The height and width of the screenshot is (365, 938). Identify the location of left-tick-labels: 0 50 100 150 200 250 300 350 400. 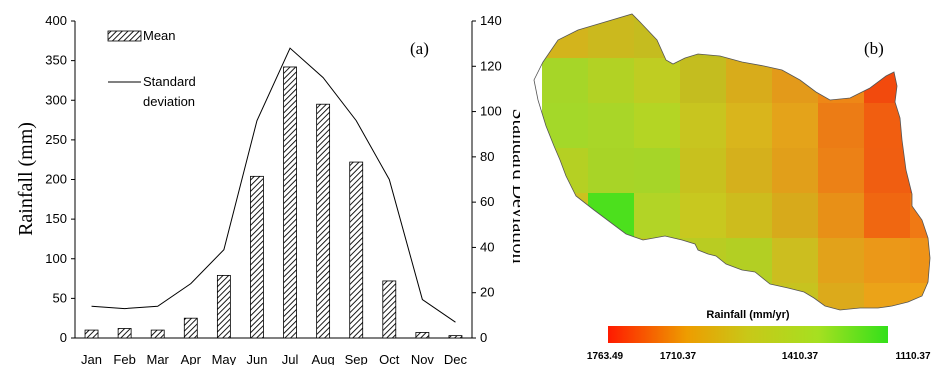
(60, 179).